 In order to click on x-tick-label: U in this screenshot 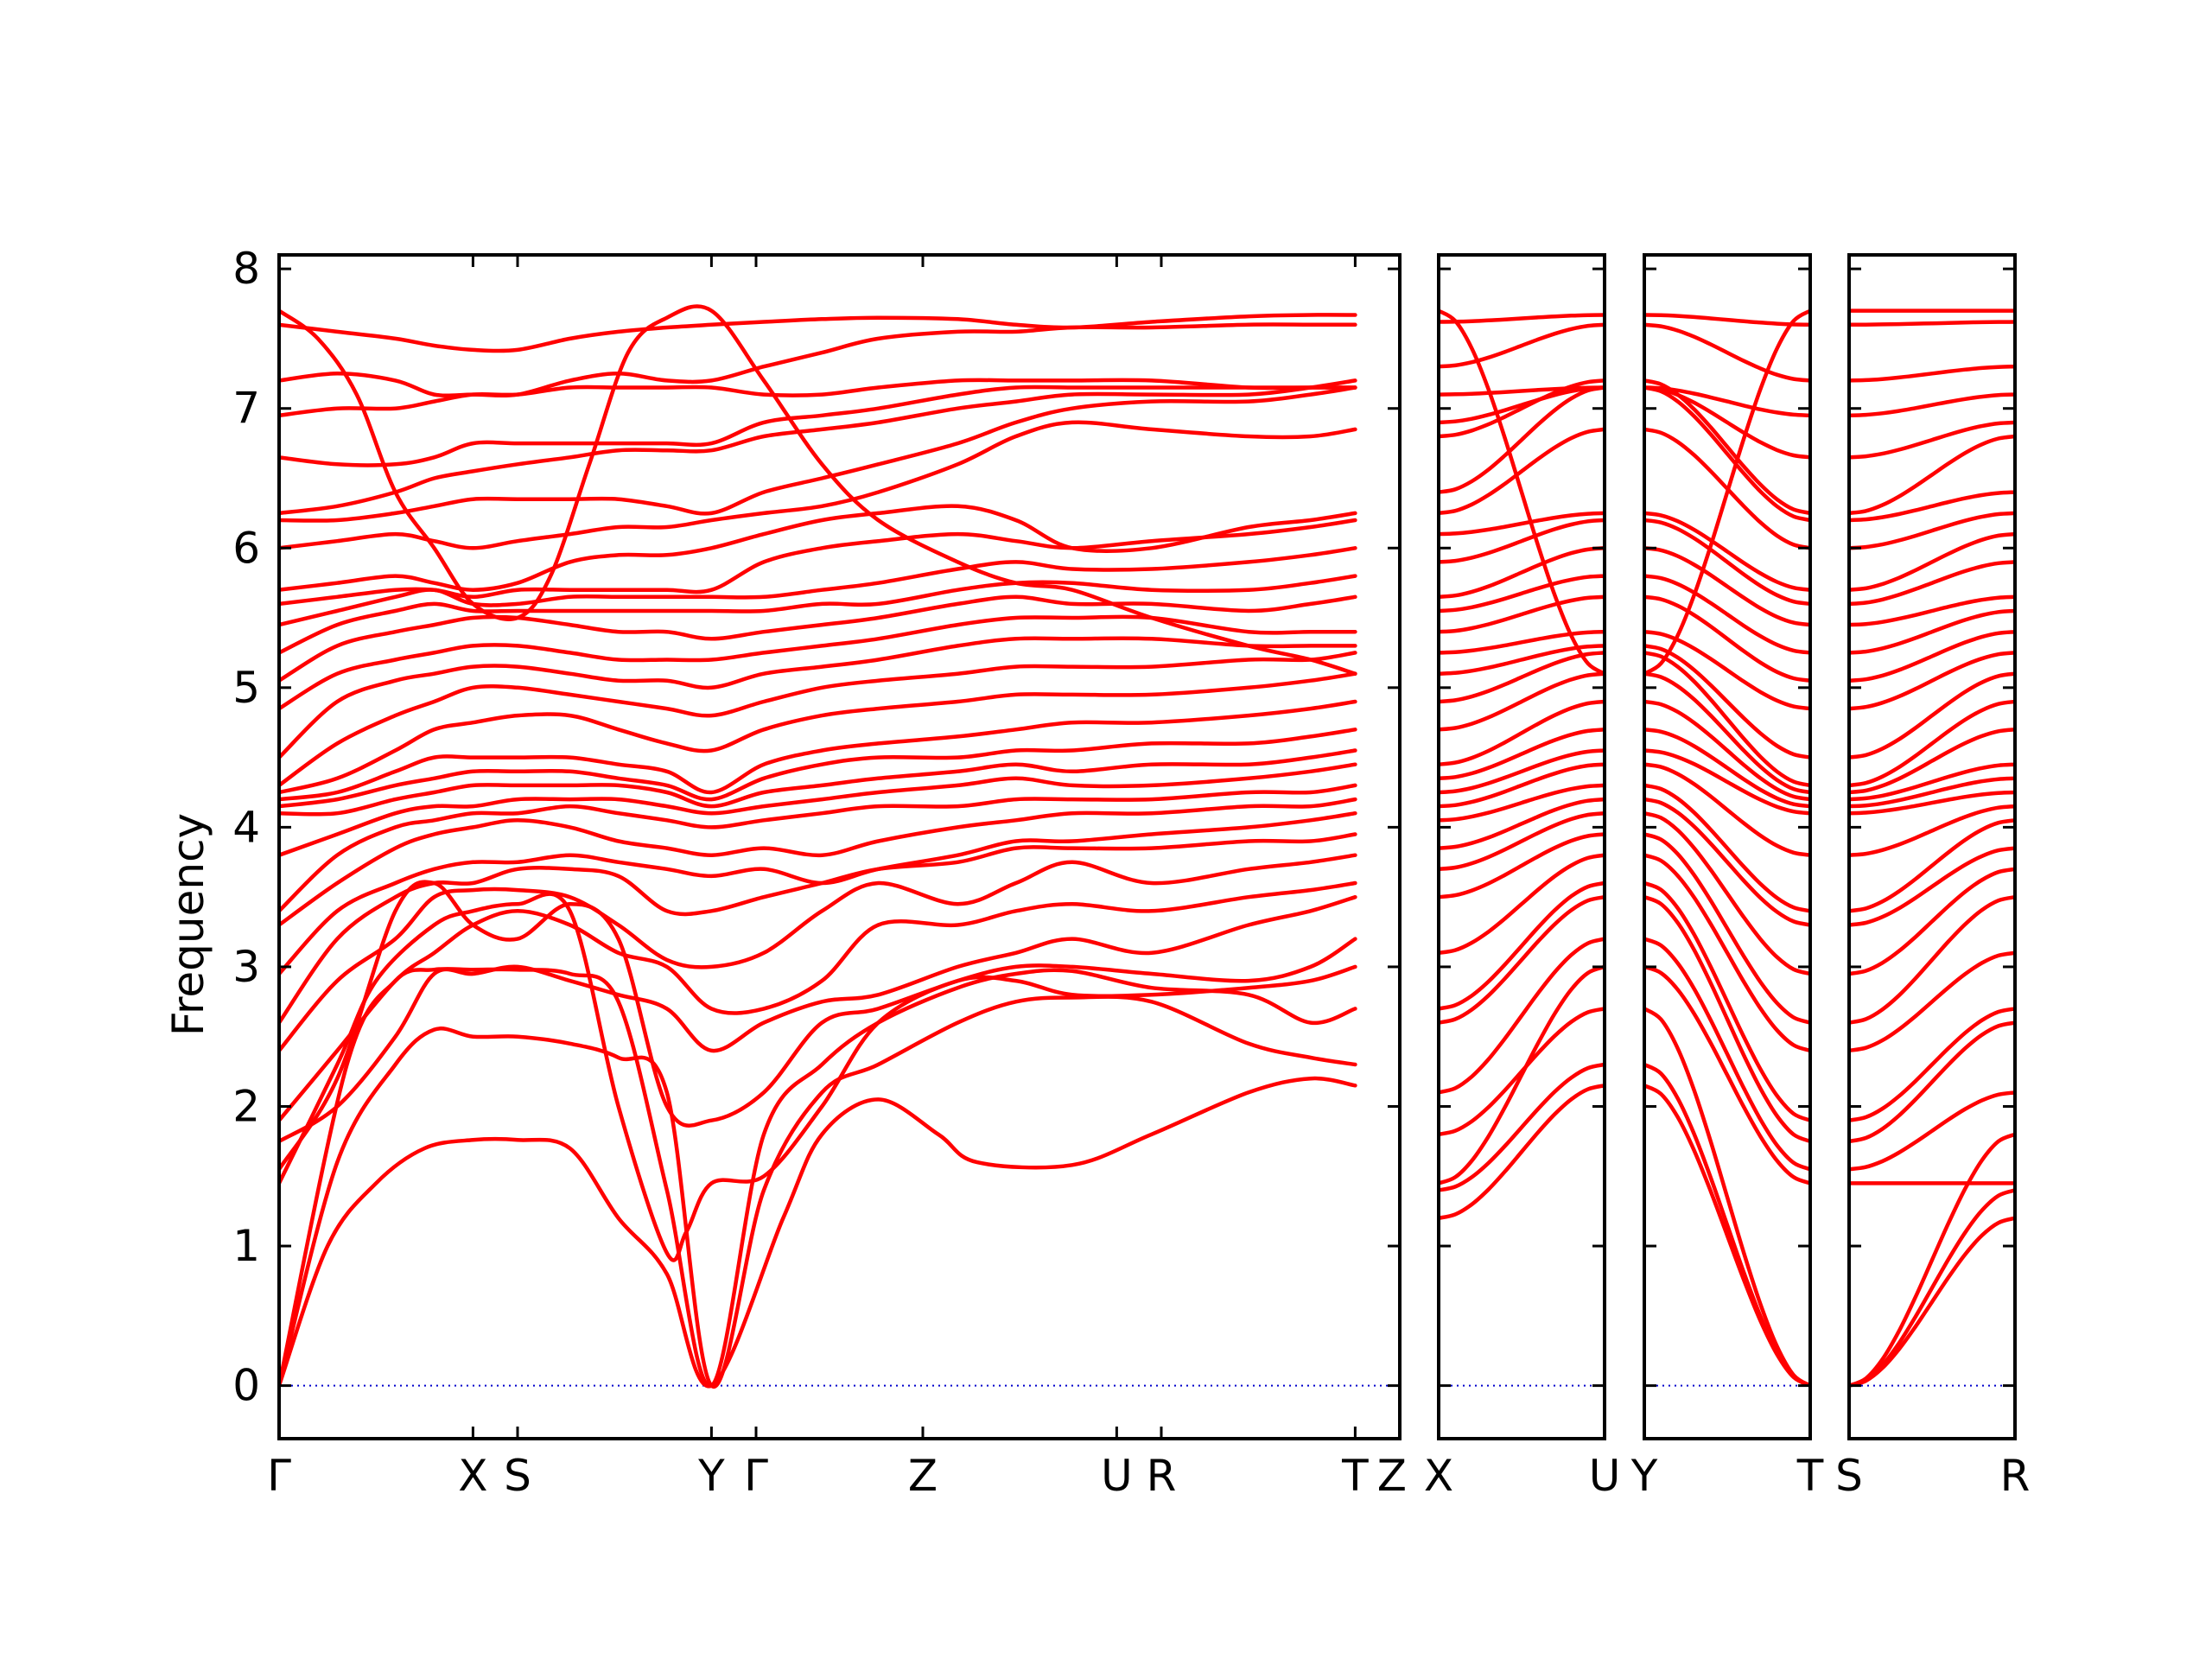, I will do `click(1605, 1476)`.